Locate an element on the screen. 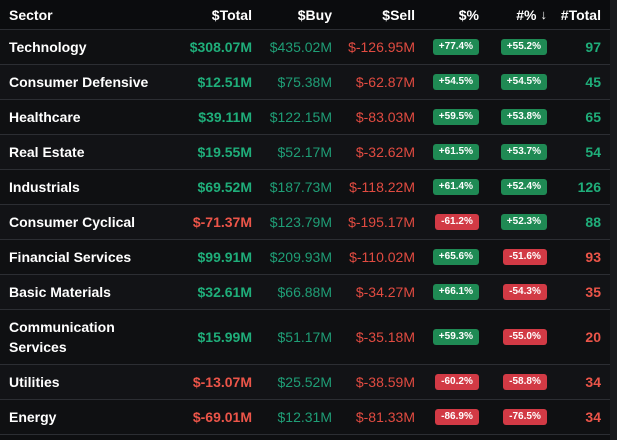 The image size is (617, 440). count-pct-badge: +52.3% is located at coordinates (523, 222).